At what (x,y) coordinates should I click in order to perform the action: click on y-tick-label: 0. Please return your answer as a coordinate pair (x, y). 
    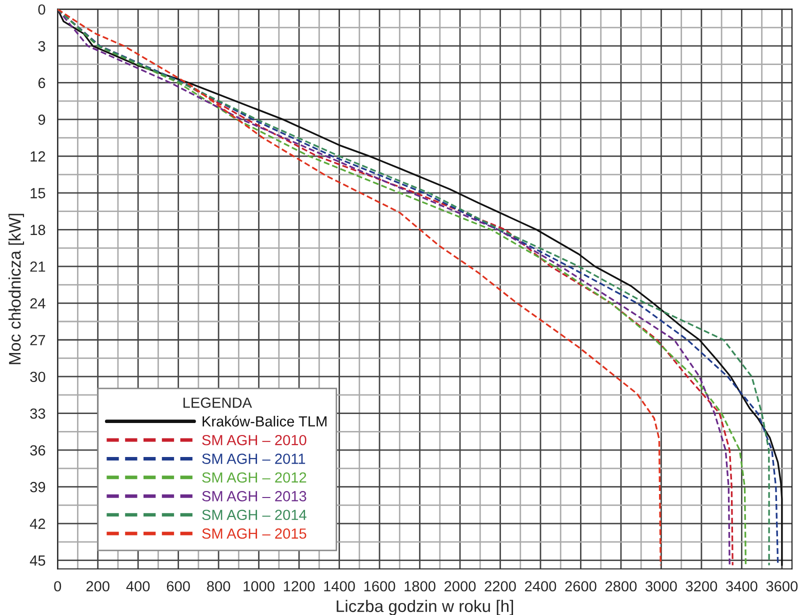
    Looking at the image, I should click on (42, 9).